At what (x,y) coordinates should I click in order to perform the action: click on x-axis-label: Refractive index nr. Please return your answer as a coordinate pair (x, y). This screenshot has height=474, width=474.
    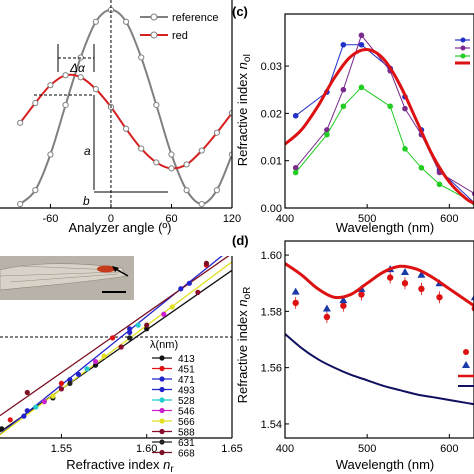
    Looking at the image, I should click on (120, 465).